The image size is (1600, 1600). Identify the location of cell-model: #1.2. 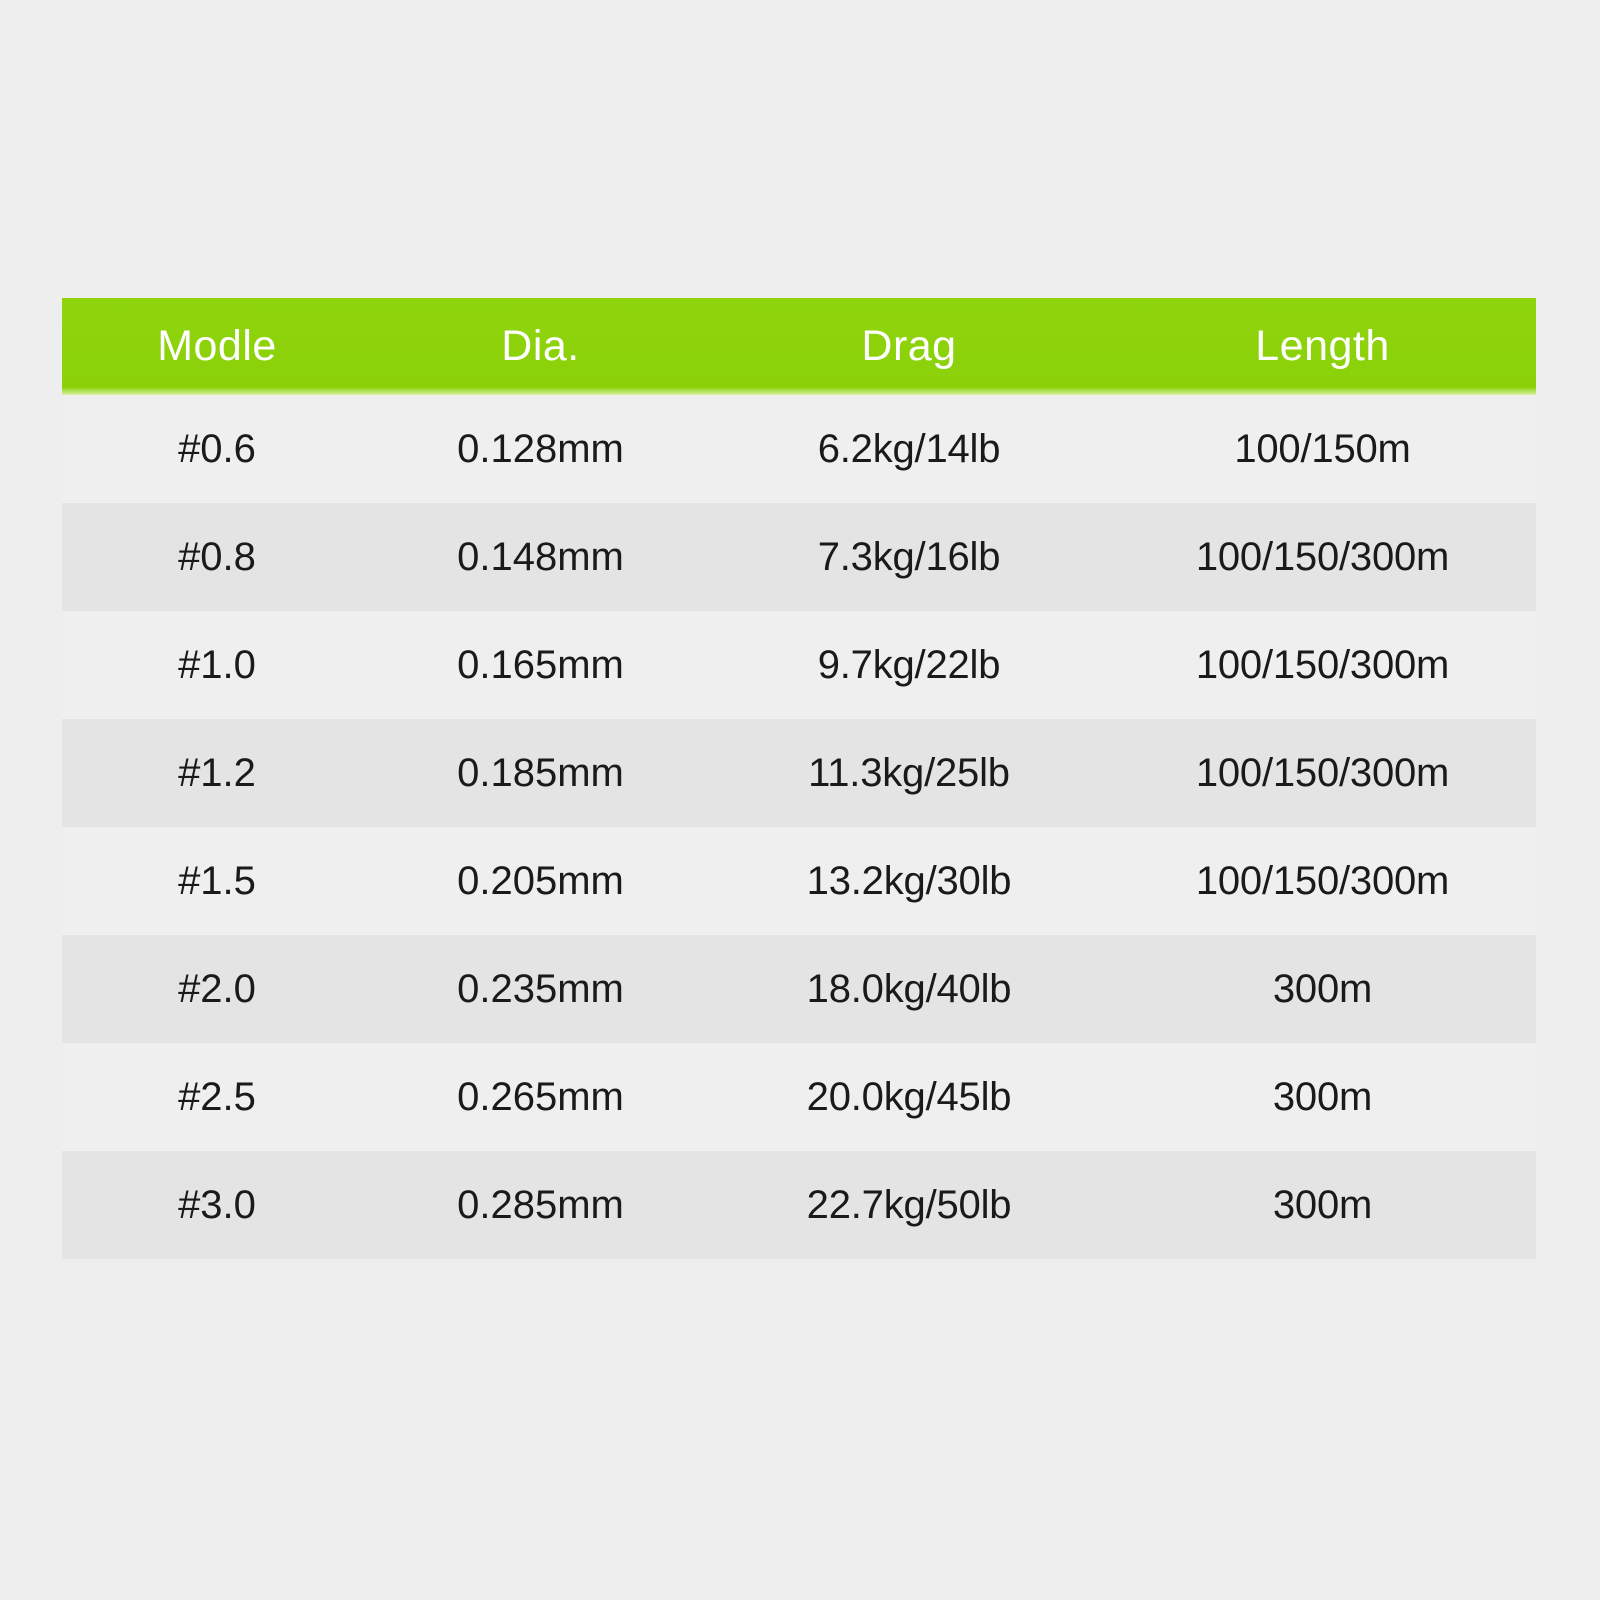
(217, 773).